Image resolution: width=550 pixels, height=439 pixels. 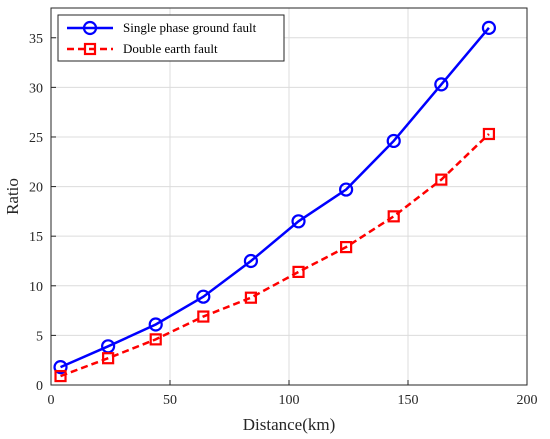 What do you see at coordinates (289, 400) in the screenshot?
I see `x-tick-label: 100` at bounding box center [289, 400].